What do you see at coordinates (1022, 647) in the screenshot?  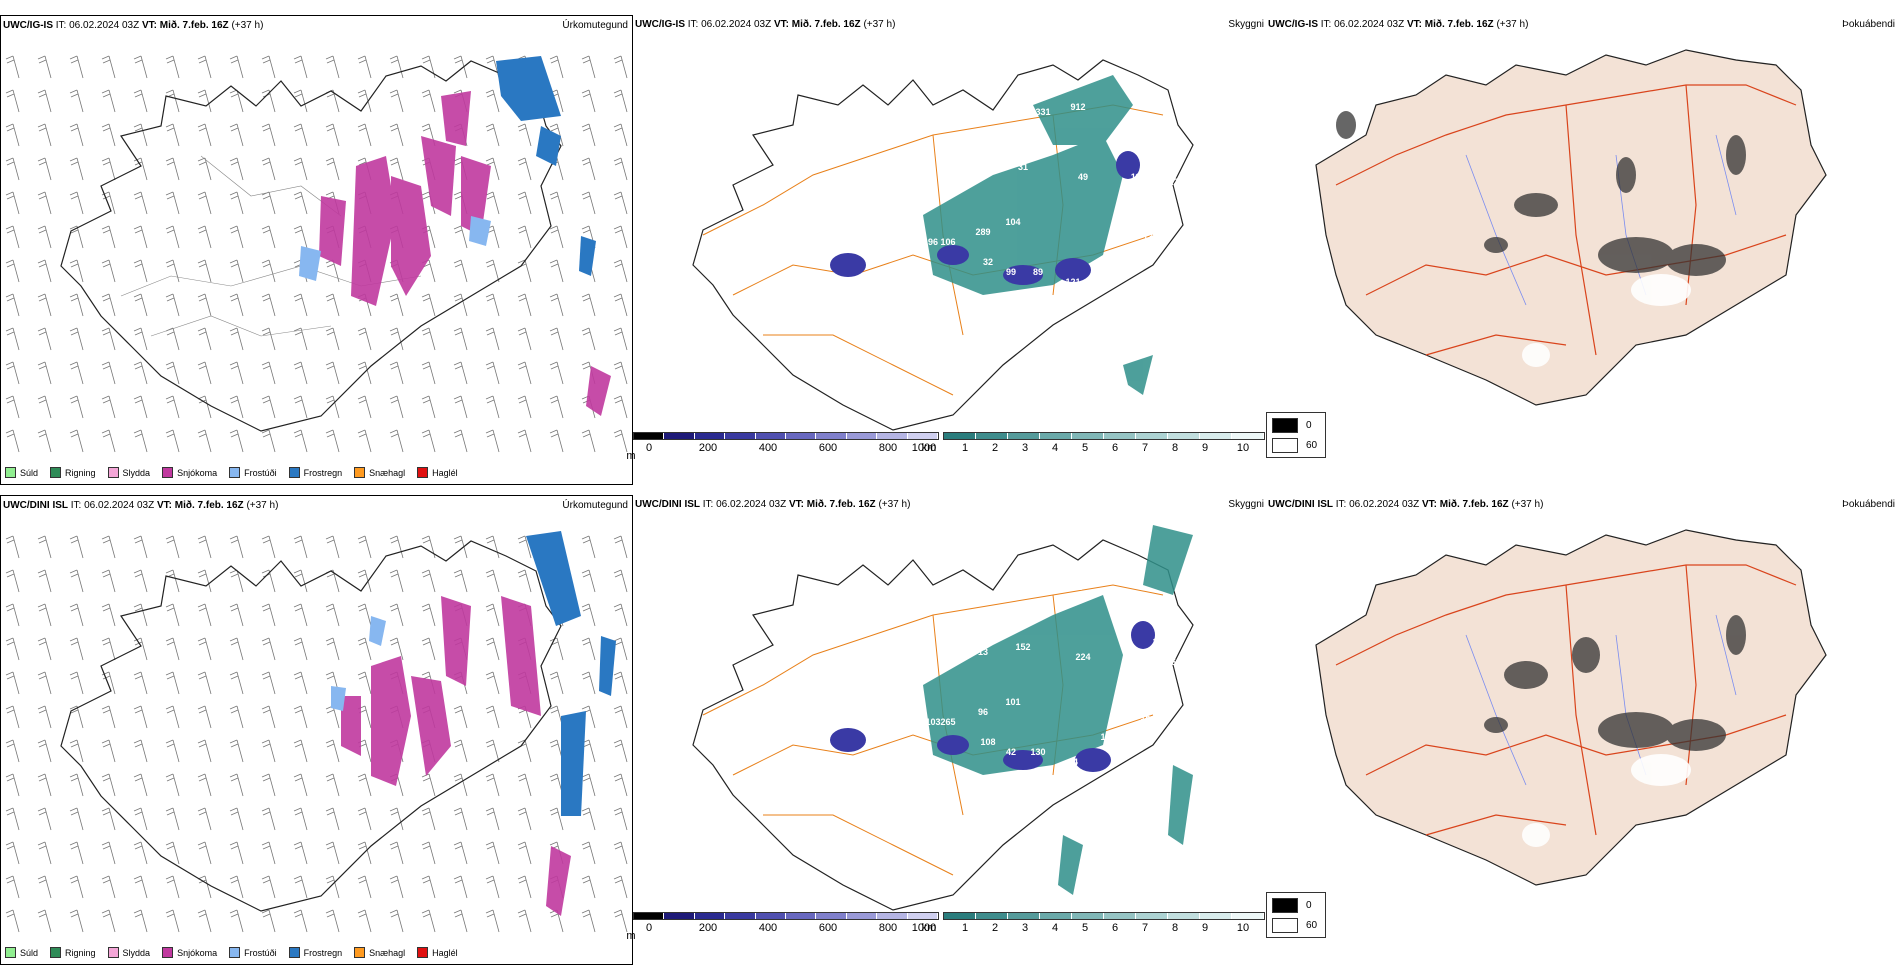 I see `ceiling-value-label: 152` at bounding box center [1022, 647].